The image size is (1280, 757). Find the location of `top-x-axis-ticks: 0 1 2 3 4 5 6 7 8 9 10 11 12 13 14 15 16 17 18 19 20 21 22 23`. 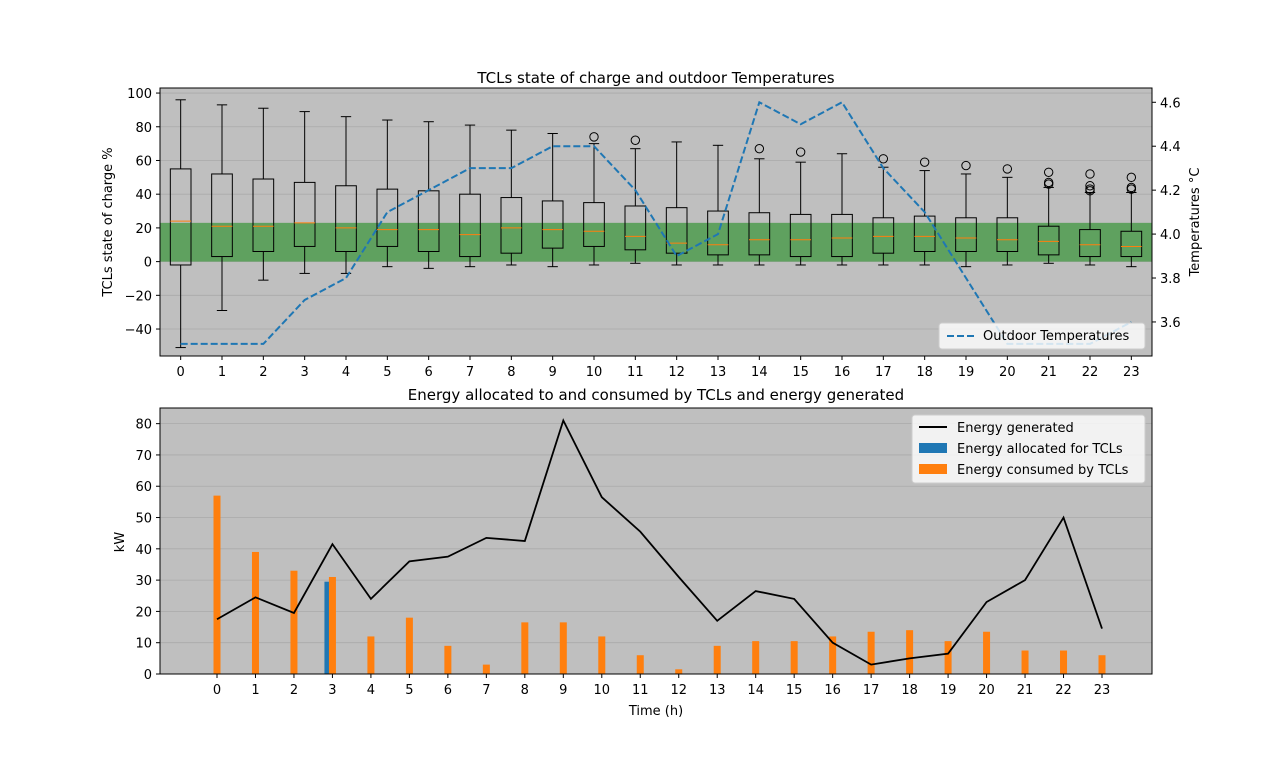

top-x-axis-ticks: 0 1 2 3 4 5 6 7 8 9 10 11 12 13 14 15 16 17 18 19 20 21 22 23 is located at coordinates (658, 368).